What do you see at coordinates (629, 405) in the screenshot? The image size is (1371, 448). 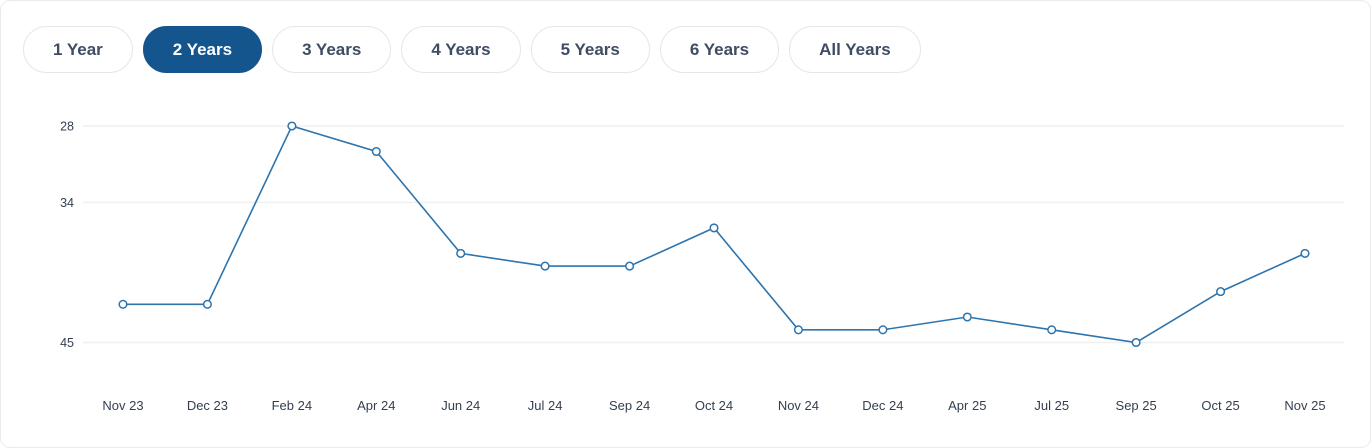 I see `x-axis-tick-label: Sep 24` at bounding box center [629, 405].